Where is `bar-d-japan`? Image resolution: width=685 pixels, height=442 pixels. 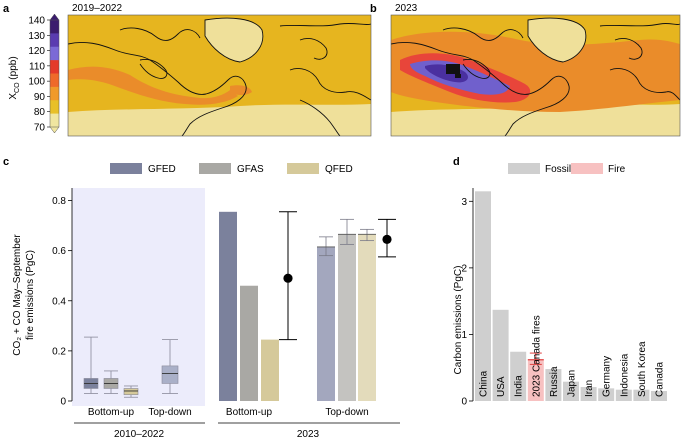 bar-d-japan is located at coordinates (571, 391).